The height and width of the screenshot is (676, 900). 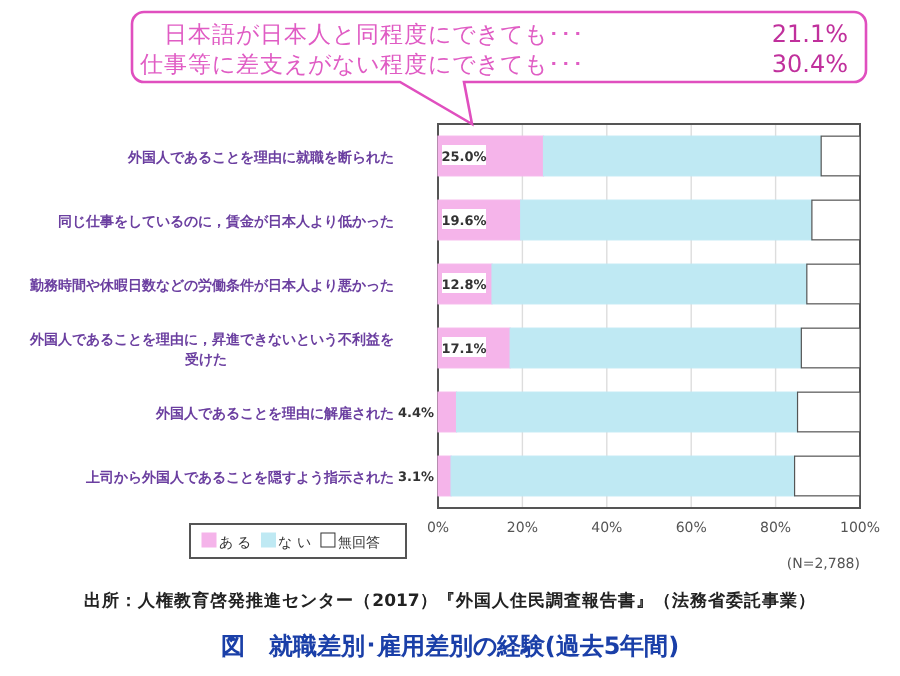 What do you see at coordinates (450, 600) in the screenshot?
I see `text: 出所：人権教育啓発推進センター（2017）『外国人住民調査報告書』（法務省委託事業）` at bounding box center [450, 600].